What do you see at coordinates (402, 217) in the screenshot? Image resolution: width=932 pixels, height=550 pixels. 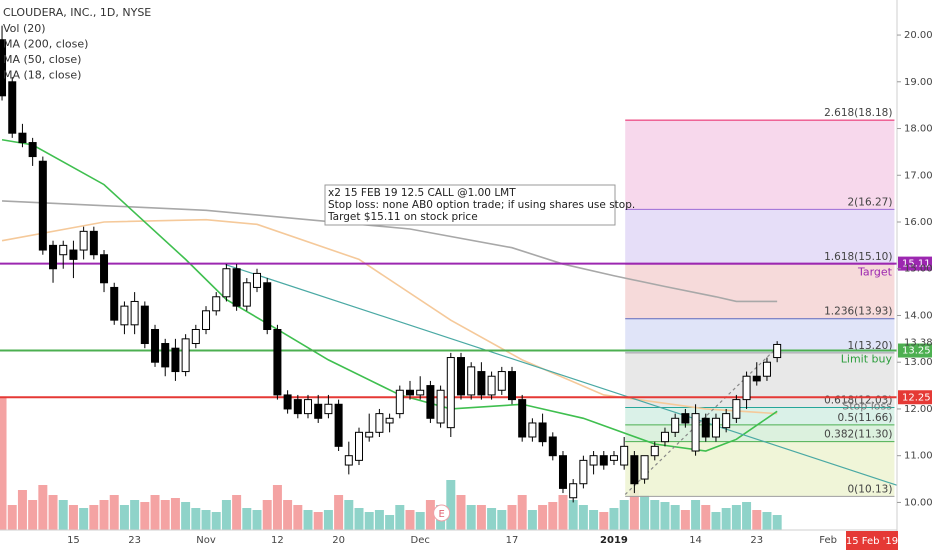 I see `annotation-text: Target $15.11 on stock price` at bounding box center [402, 217].